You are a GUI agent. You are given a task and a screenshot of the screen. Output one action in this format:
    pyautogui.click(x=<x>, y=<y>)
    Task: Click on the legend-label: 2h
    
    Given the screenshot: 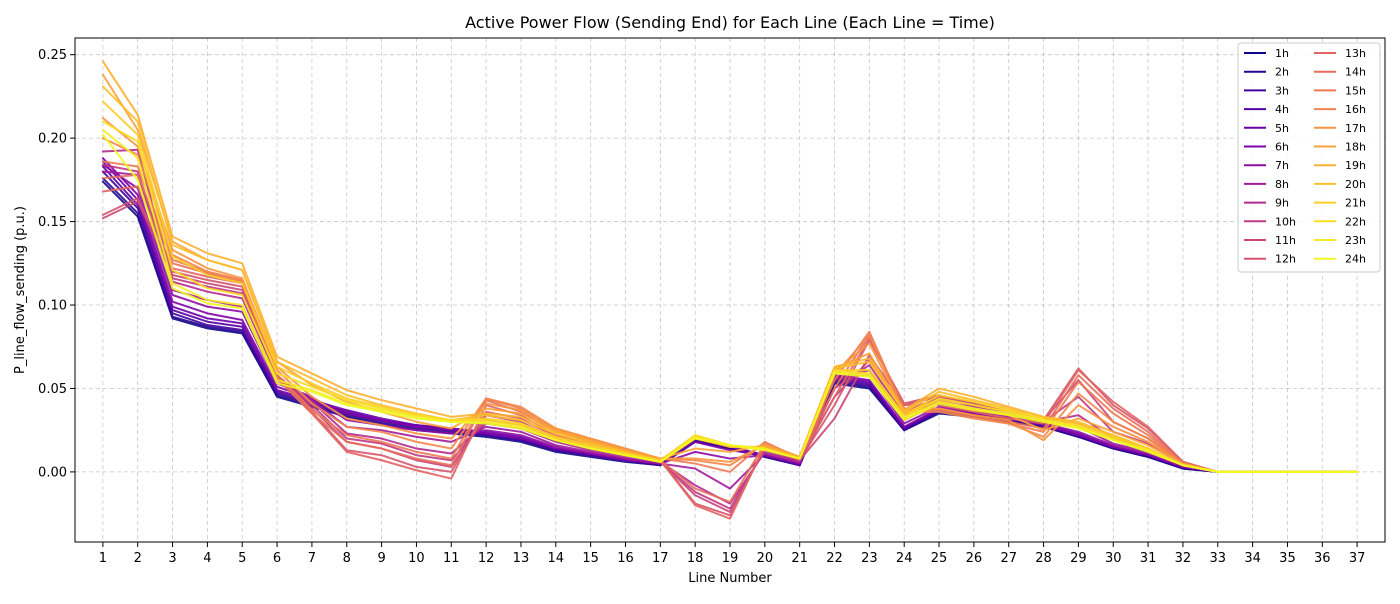 What is the action you would take?
    pyautogui.click(x=1282, y=72)
    